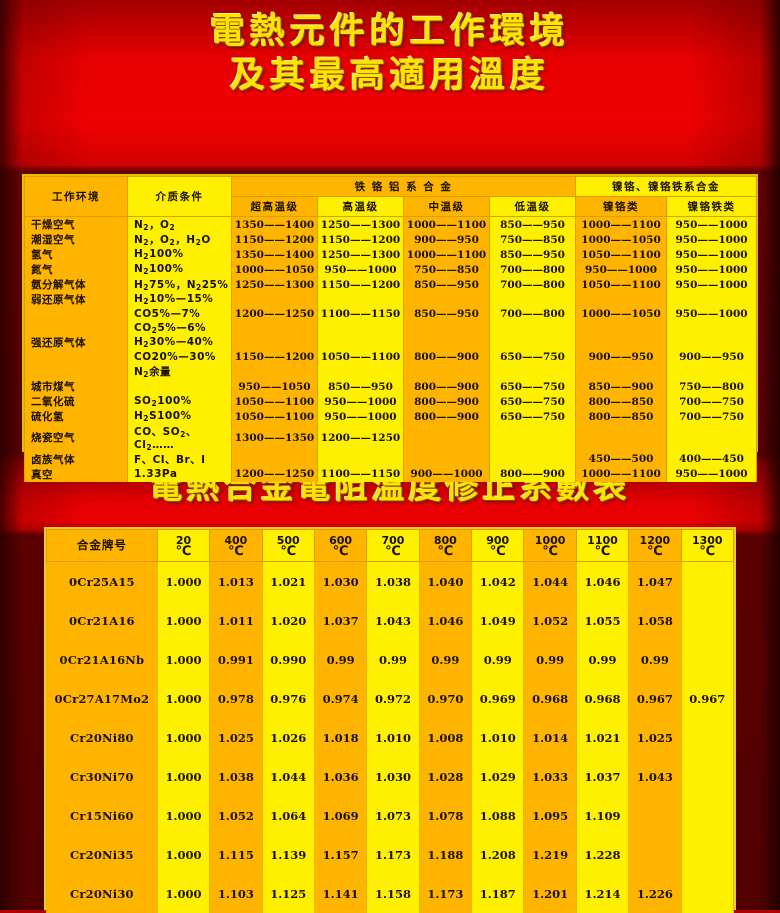  I want to click on cell-nicrfe-class: 900——950, so click(712, 357).